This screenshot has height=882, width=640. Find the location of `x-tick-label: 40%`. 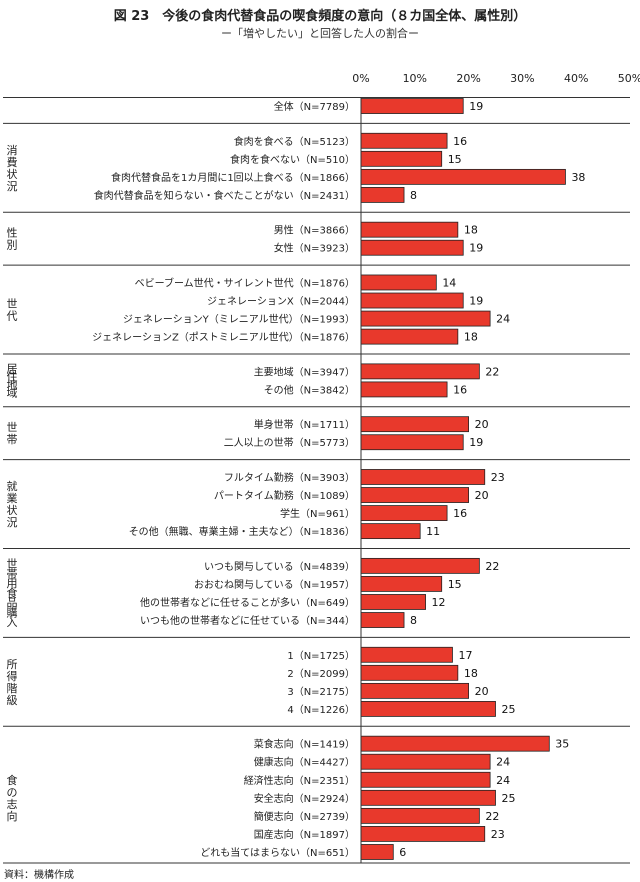

x-tick-label: 40% is located at coordinates (576, 78).